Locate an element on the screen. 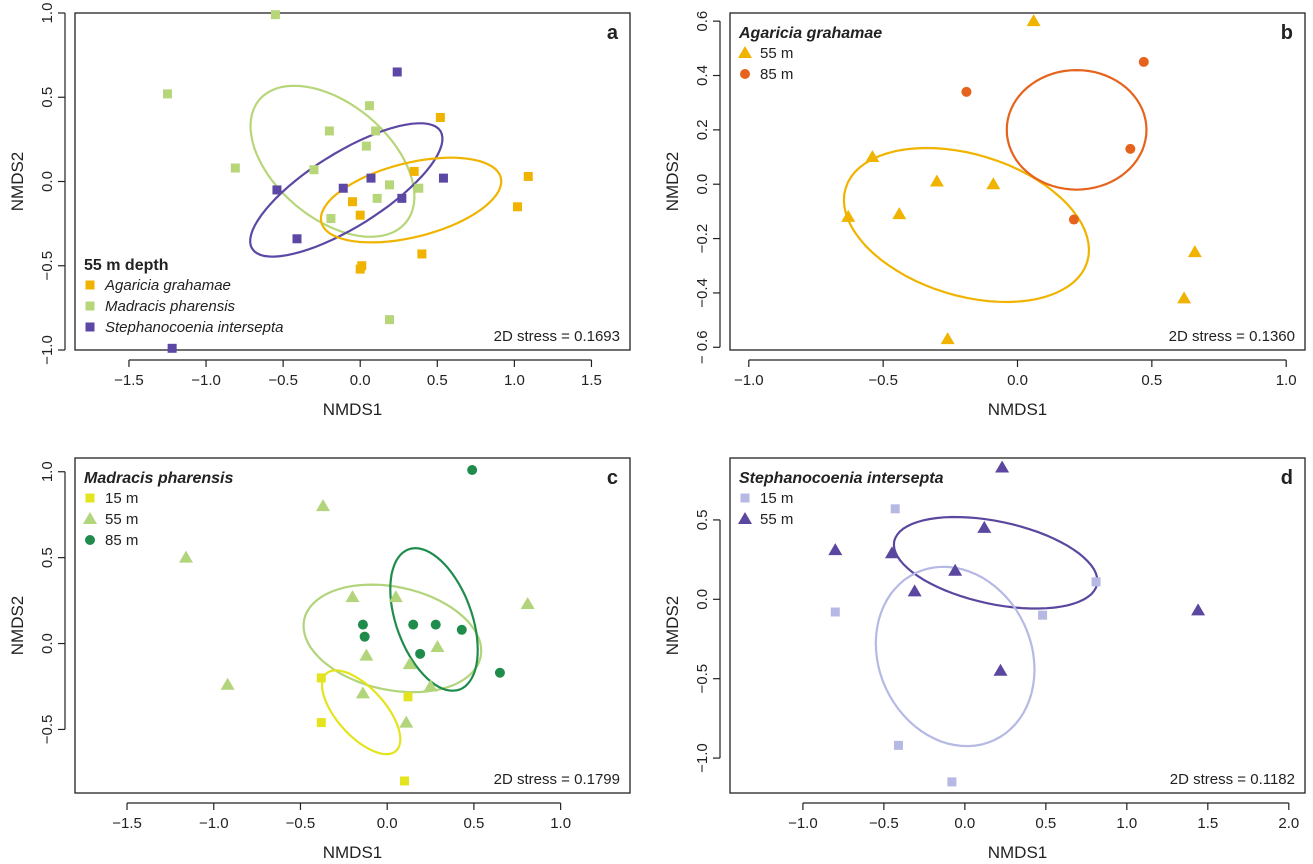 The width and height of the screenshot is (1313, 864). y-tick-label: −1.0 is located at coordinates (47, 350).